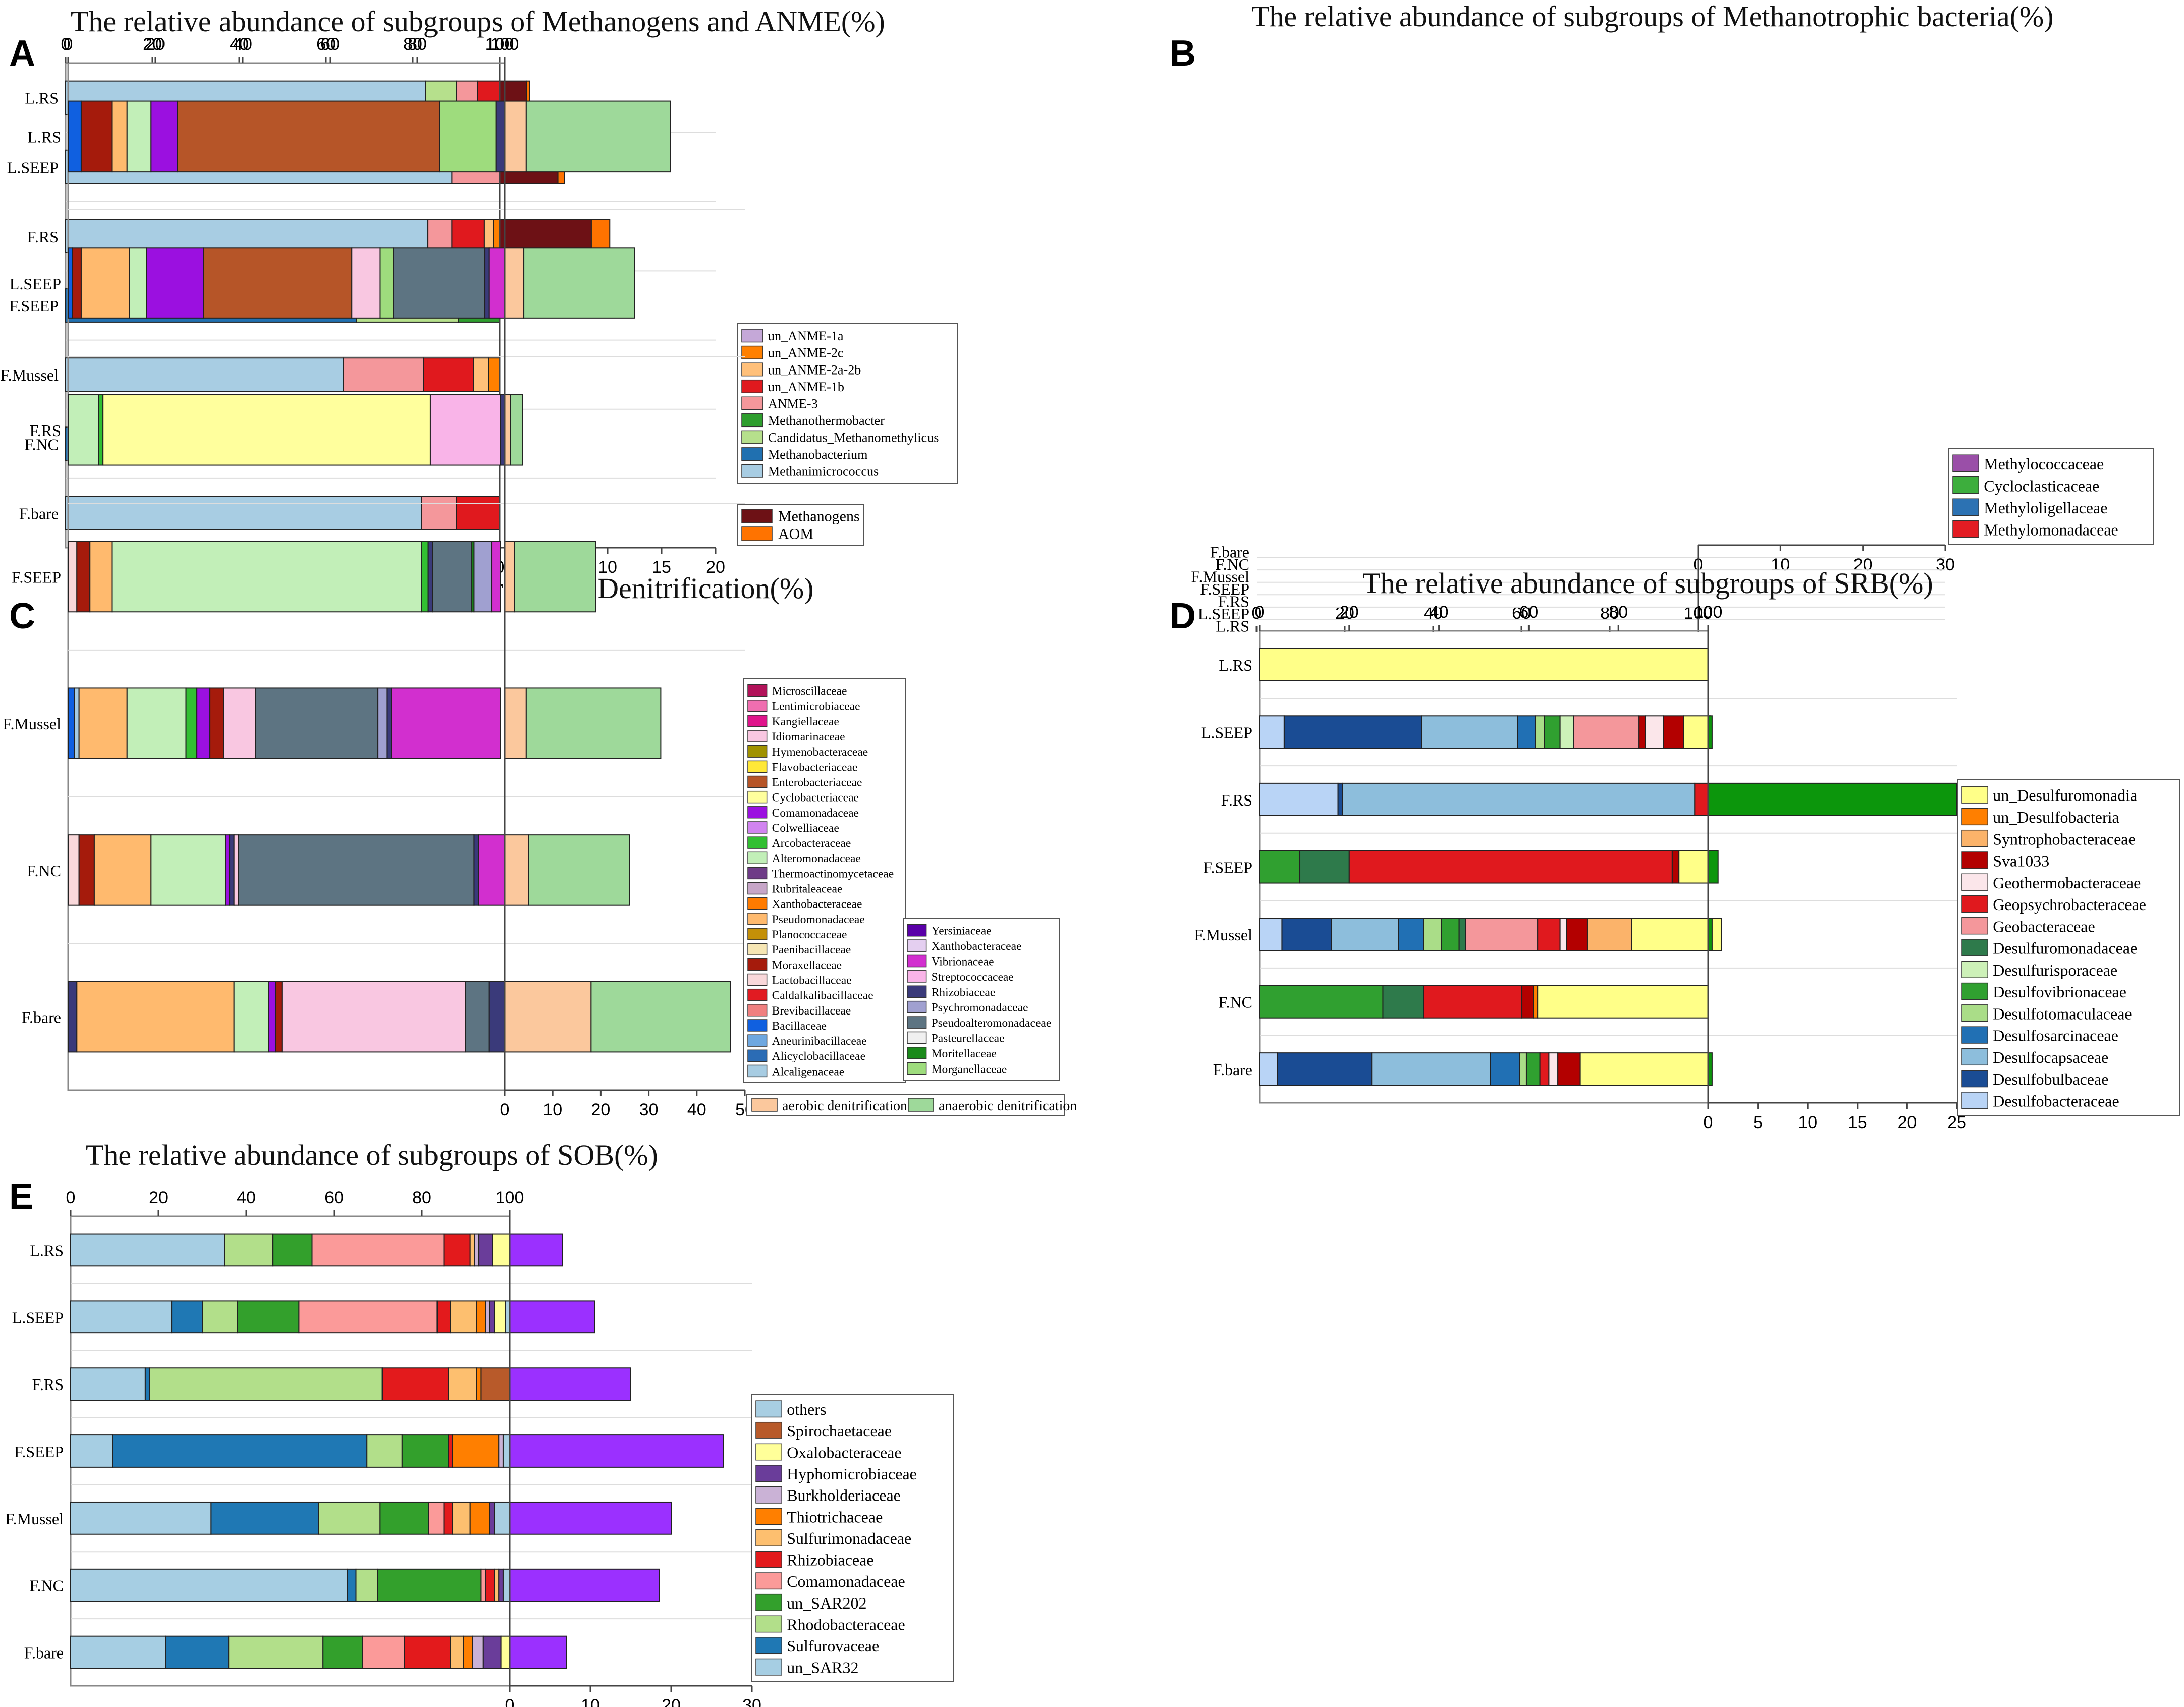 The width and height of the screenshot is (2184, 1707). Describe the element at coordinates (806, 353) in the screenshot. I see `legend-label: un_ANME-2c` at that location.